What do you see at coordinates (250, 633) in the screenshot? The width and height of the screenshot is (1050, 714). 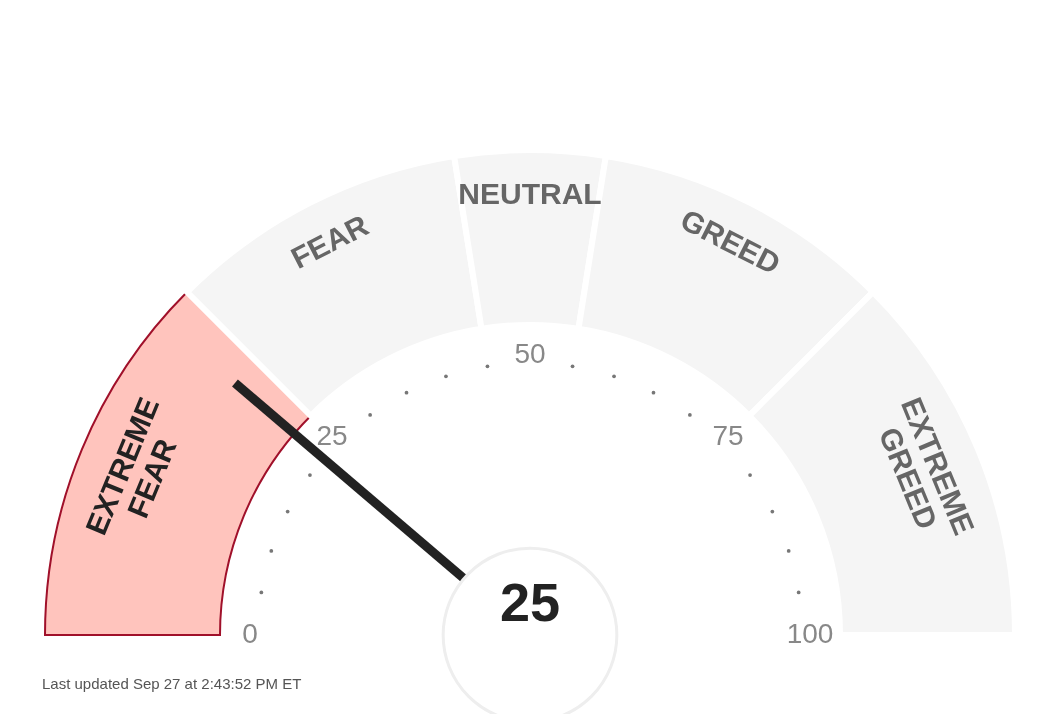 I see `text: 0` at bounding box center [250, 633].